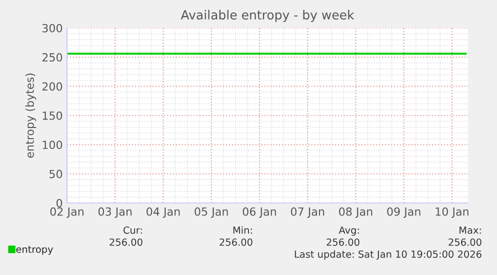 This screenshot has height=275, width=497. What do you see at coordinates (59, 203) in the screenshot?
I see `y-tick-label: 0` at bounding box center [59, 203].